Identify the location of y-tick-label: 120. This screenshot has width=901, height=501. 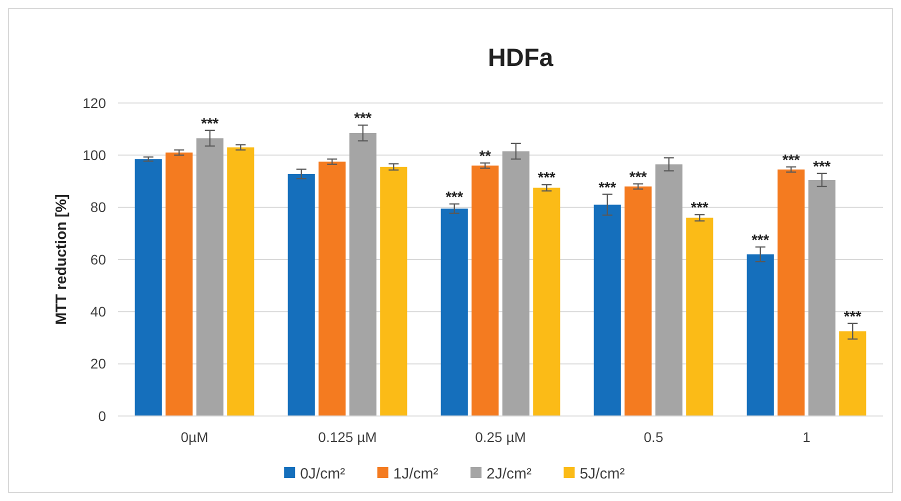
(94, 102).